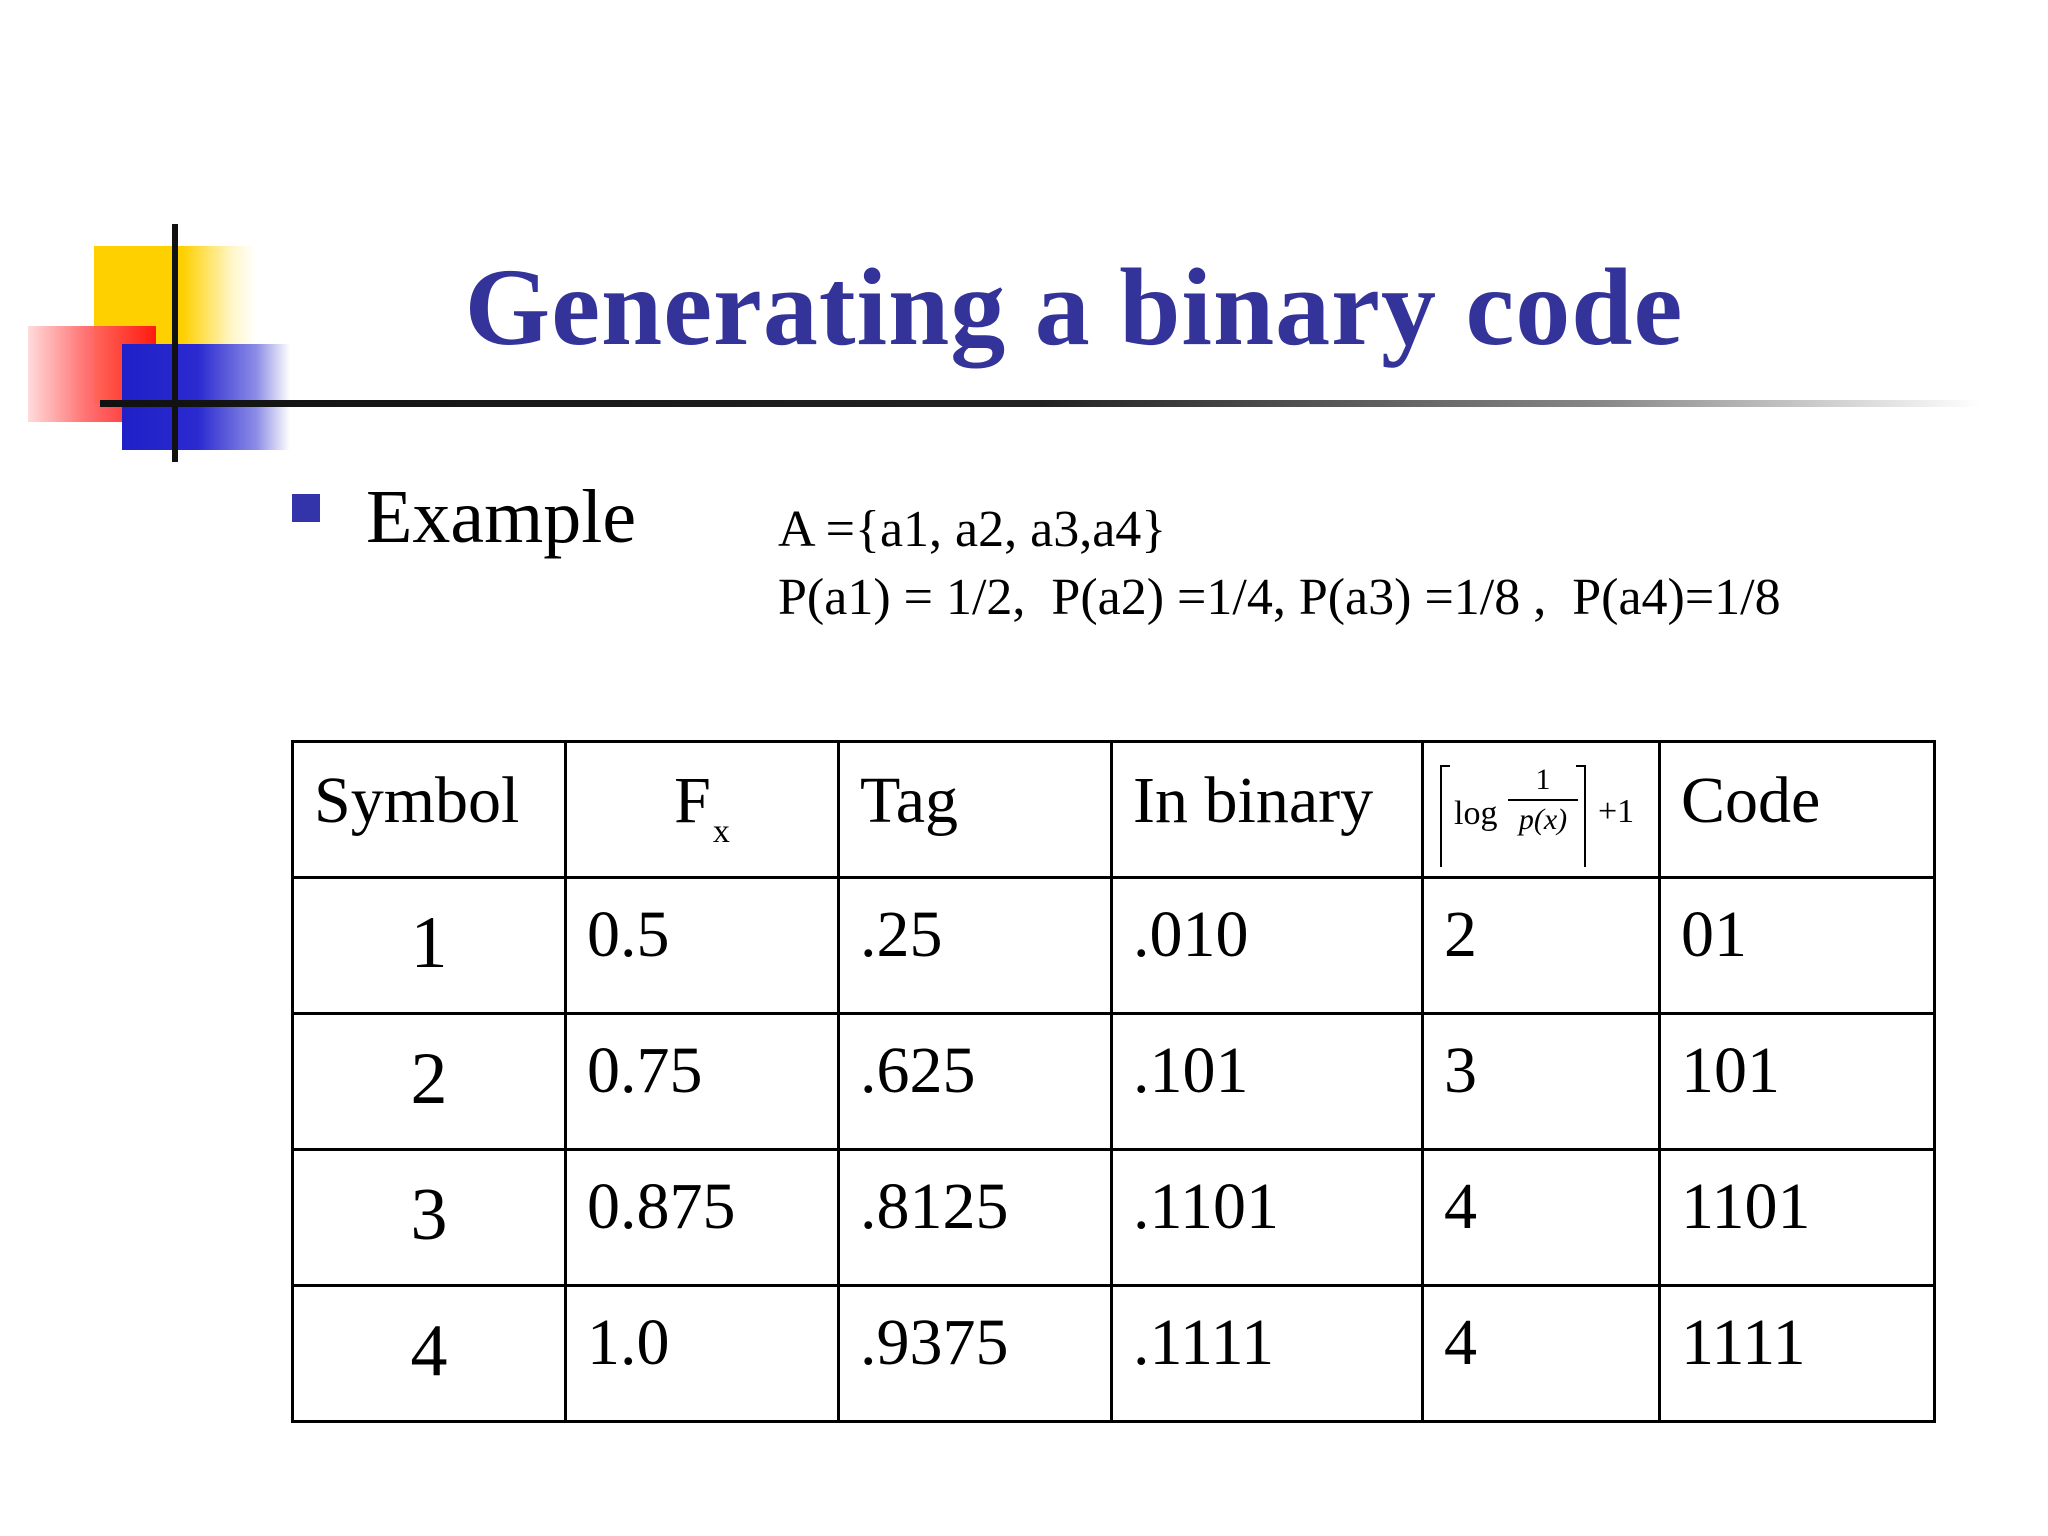 The width and height of the screenshot is (2048, 1536). I want to click on formula-log: log, so click(1476, 813).